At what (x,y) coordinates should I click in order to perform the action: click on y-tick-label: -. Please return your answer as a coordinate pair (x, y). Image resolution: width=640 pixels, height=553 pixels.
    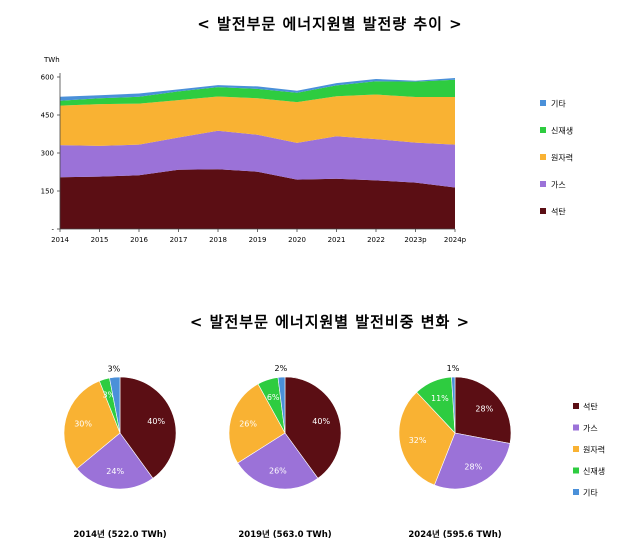
    Looking at the image, I should click on (52, 230).